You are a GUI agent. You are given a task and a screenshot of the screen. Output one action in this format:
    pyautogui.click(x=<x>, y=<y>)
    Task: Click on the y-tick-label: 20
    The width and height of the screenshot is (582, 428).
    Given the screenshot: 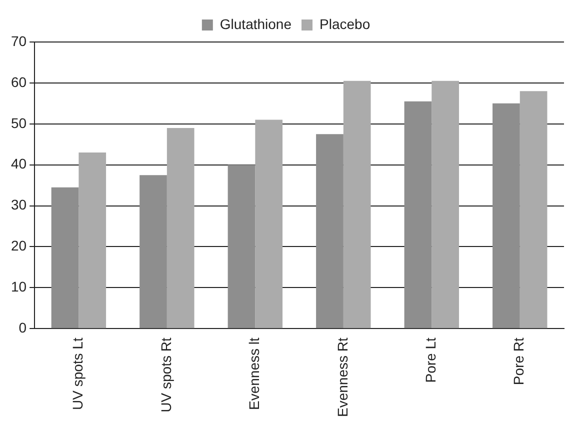 What is the action you would take?
    pyautogui.click(x=18, y=246)
    